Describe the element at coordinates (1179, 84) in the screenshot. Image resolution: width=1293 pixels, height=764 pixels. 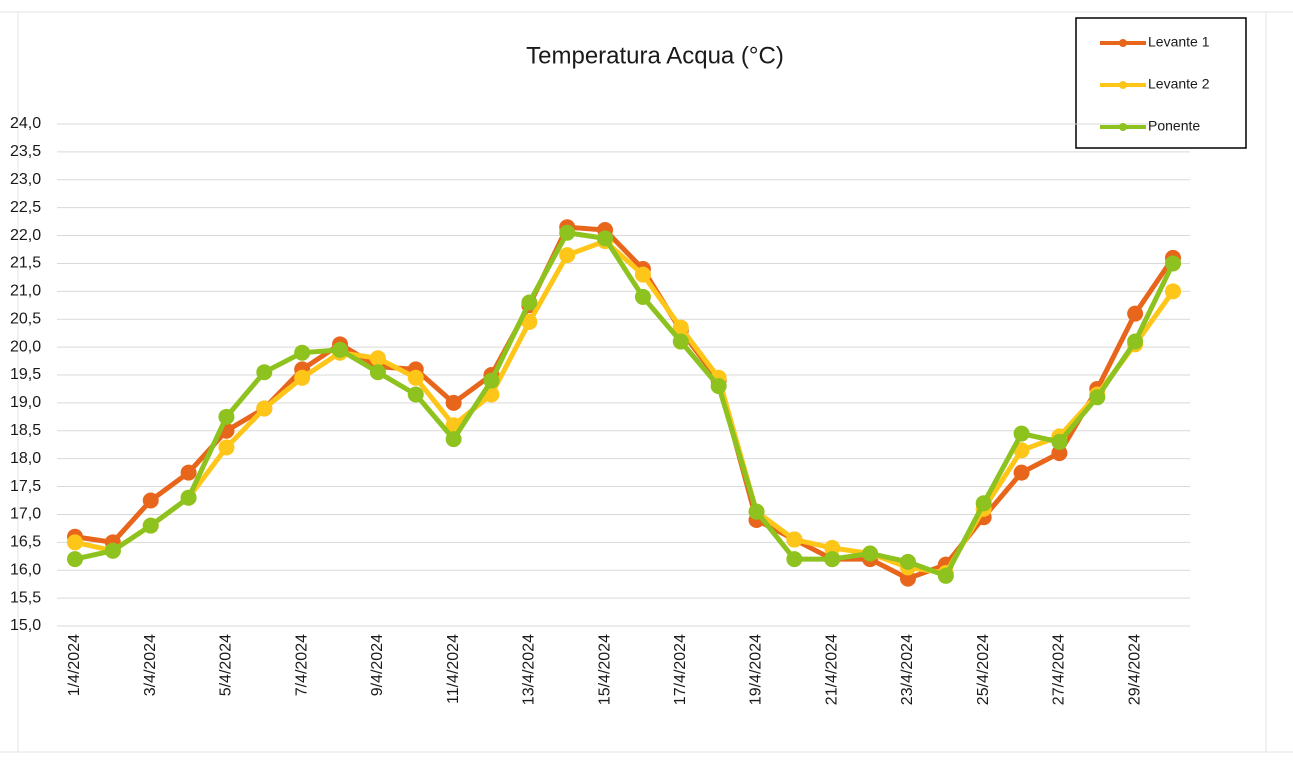
I see `legend-label: Levante 2` at that location.